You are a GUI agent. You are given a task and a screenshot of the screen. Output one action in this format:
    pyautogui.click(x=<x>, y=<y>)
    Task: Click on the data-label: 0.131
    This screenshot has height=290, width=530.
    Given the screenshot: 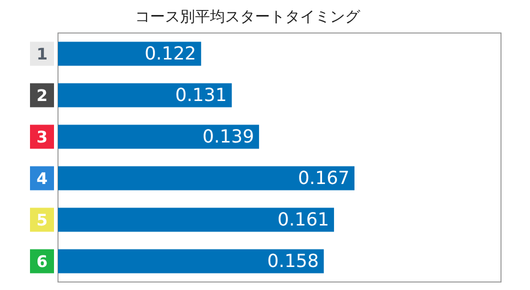 What is the action you would take?
    pyautogui.click(x=201, y=95)
    